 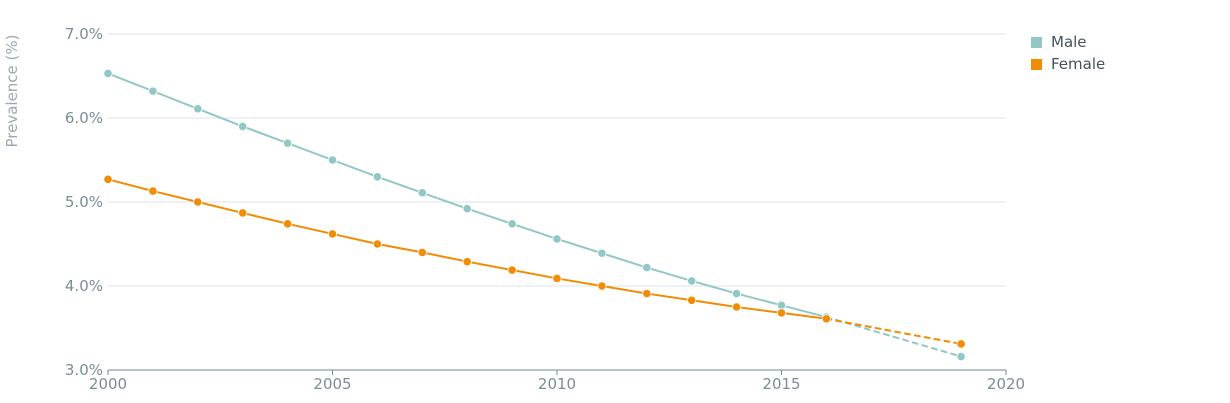 I want to click on data-point-female-2009, so click(x=512, y=270).